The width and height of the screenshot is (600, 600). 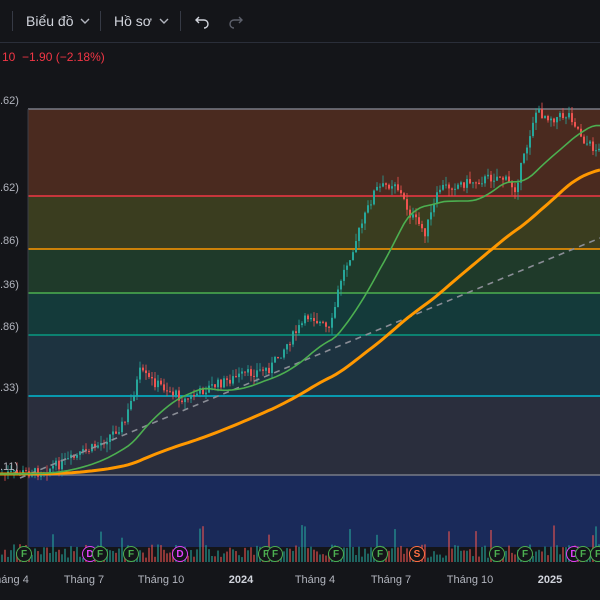 What do you see at coordinates (417, 554) in the screenshot?
I see `event-marker: S` at bounding box center [417, 554].